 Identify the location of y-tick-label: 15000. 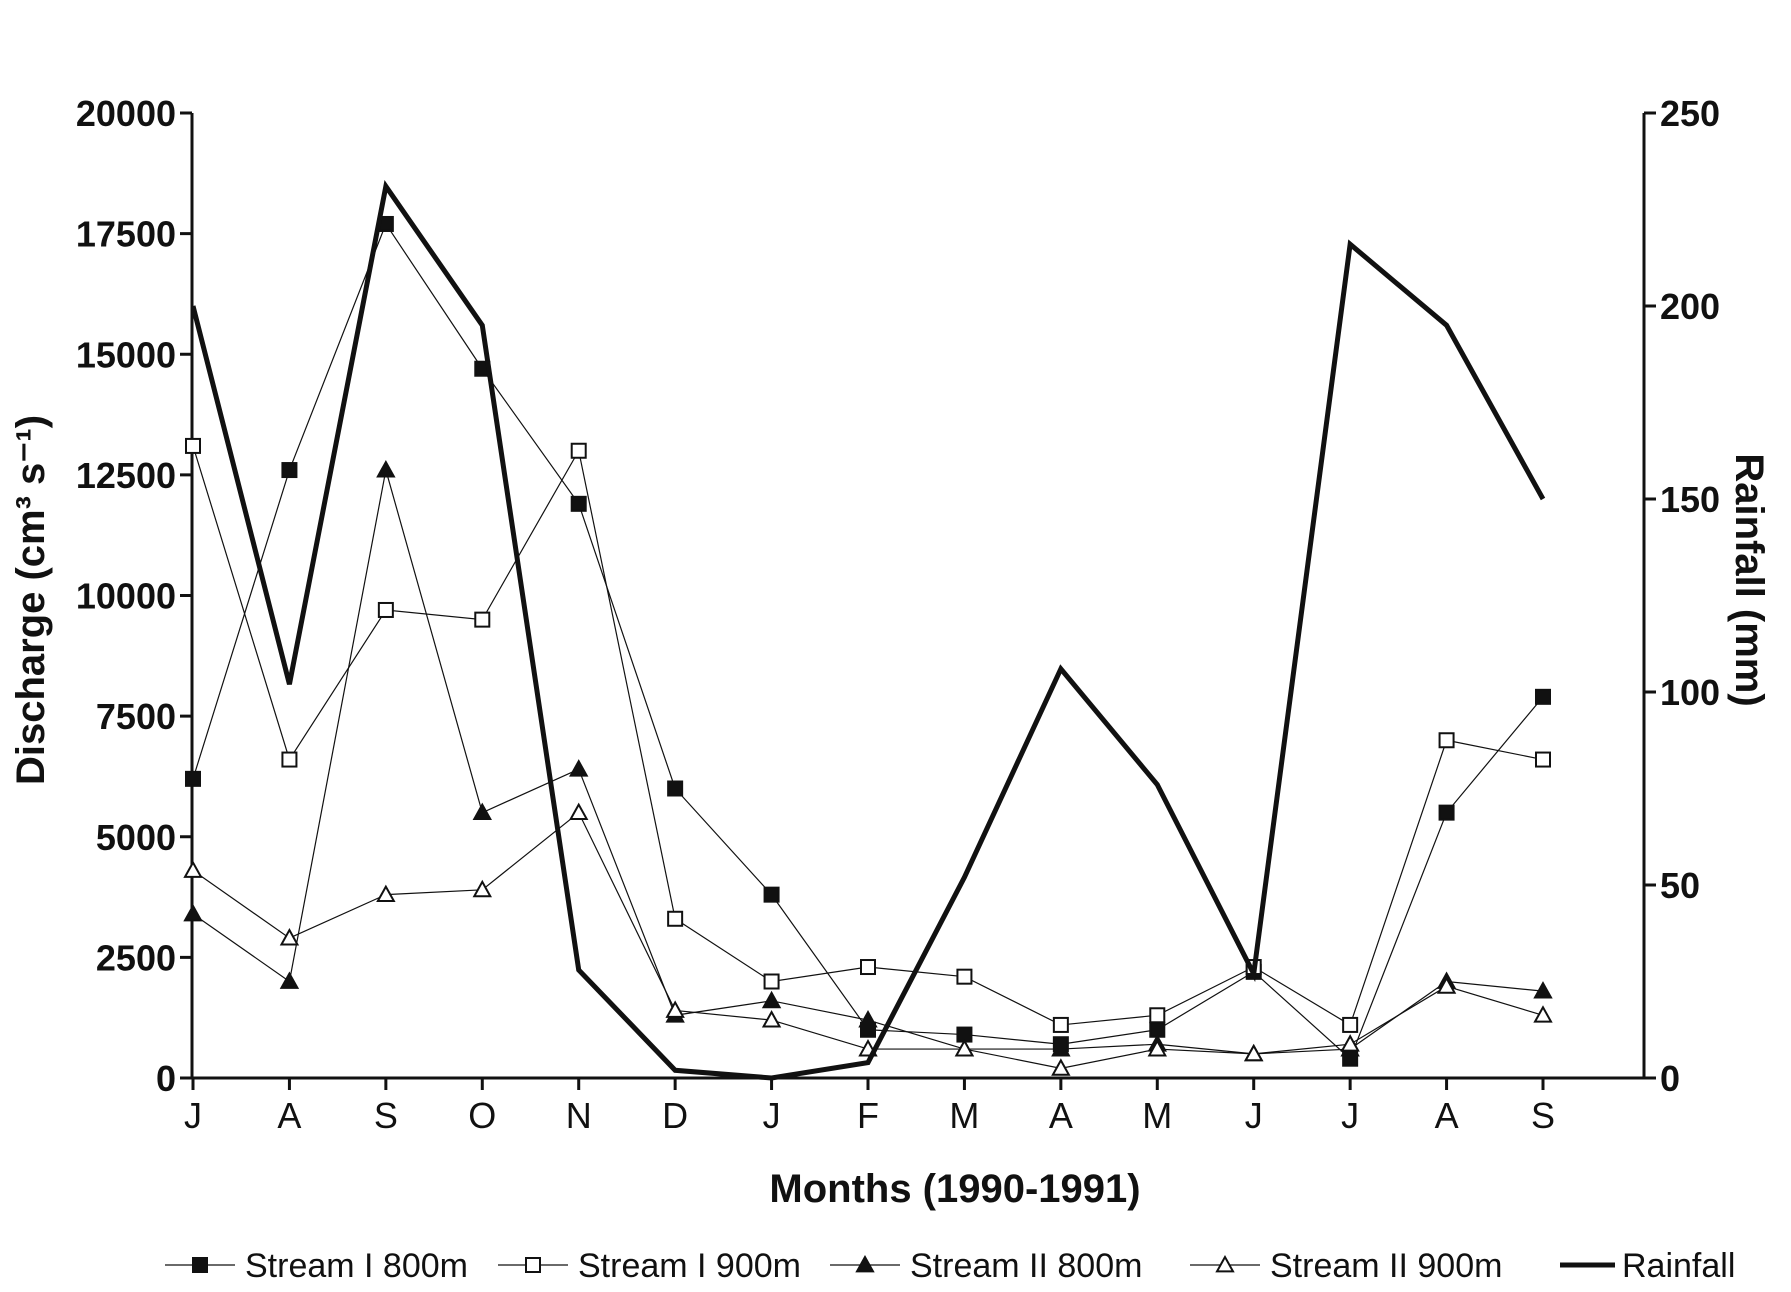
(126, 354).